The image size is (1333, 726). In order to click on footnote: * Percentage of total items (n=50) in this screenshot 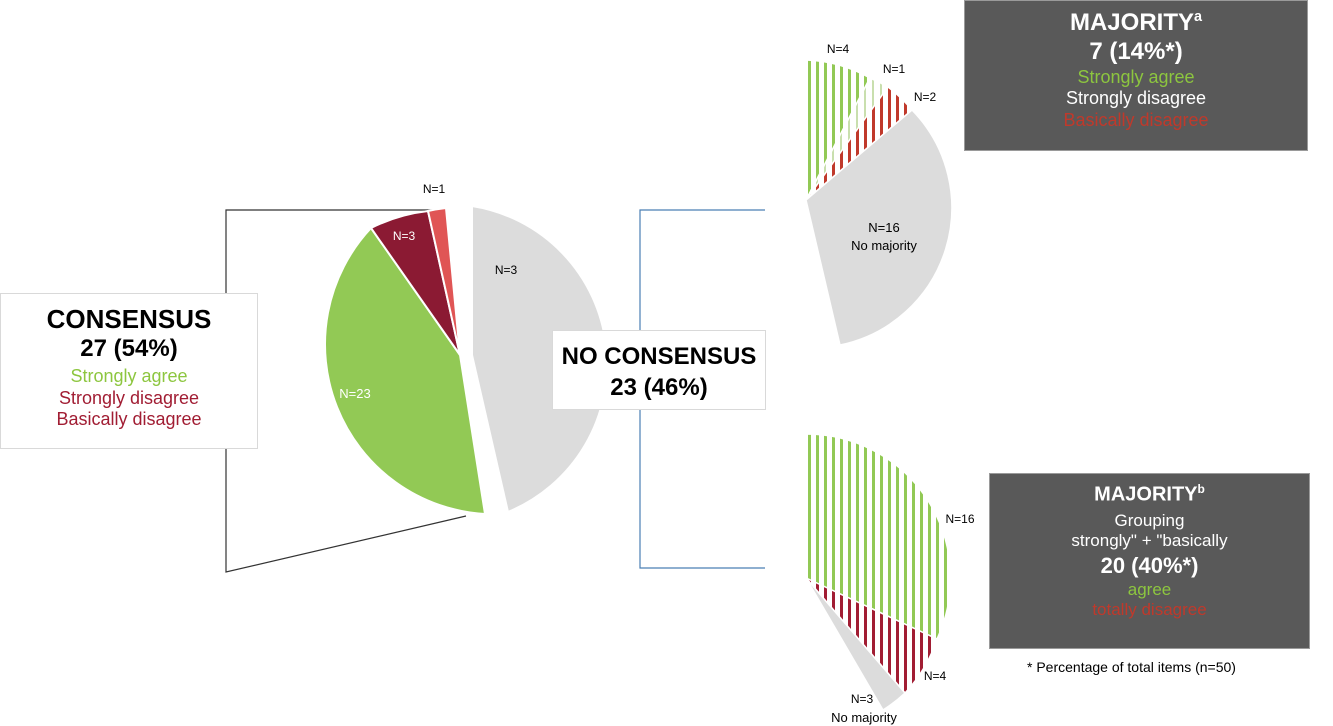, I will do `click(1131, 667)`.